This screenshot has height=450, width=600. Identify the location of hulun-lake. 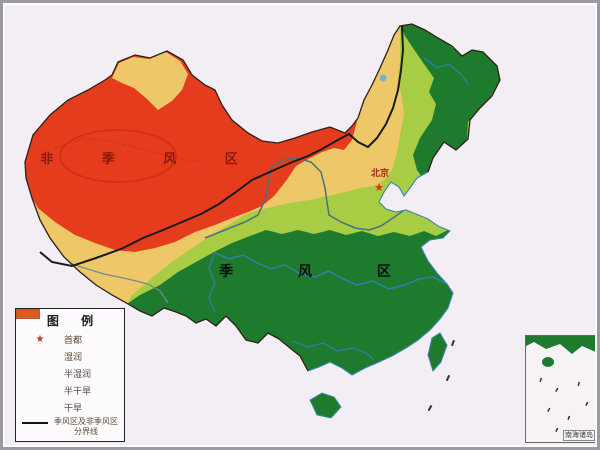
(383, 78).